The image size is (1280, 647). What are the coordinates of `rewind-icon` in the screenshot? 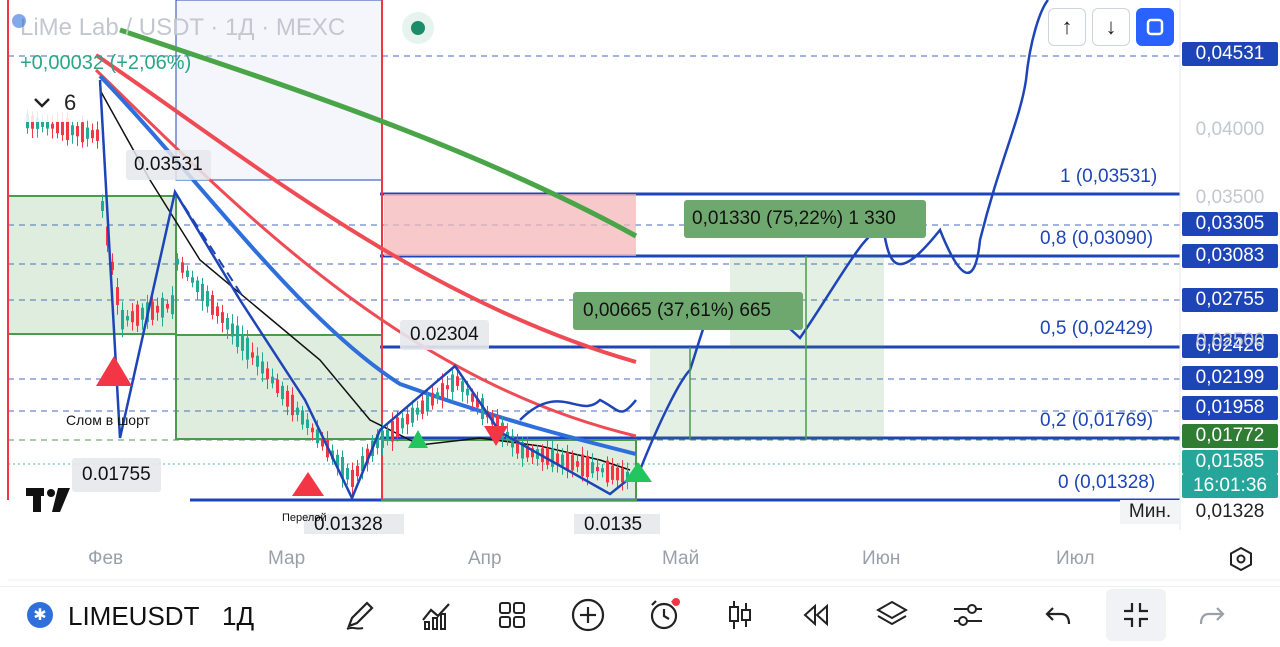 It's located at (816, 615).